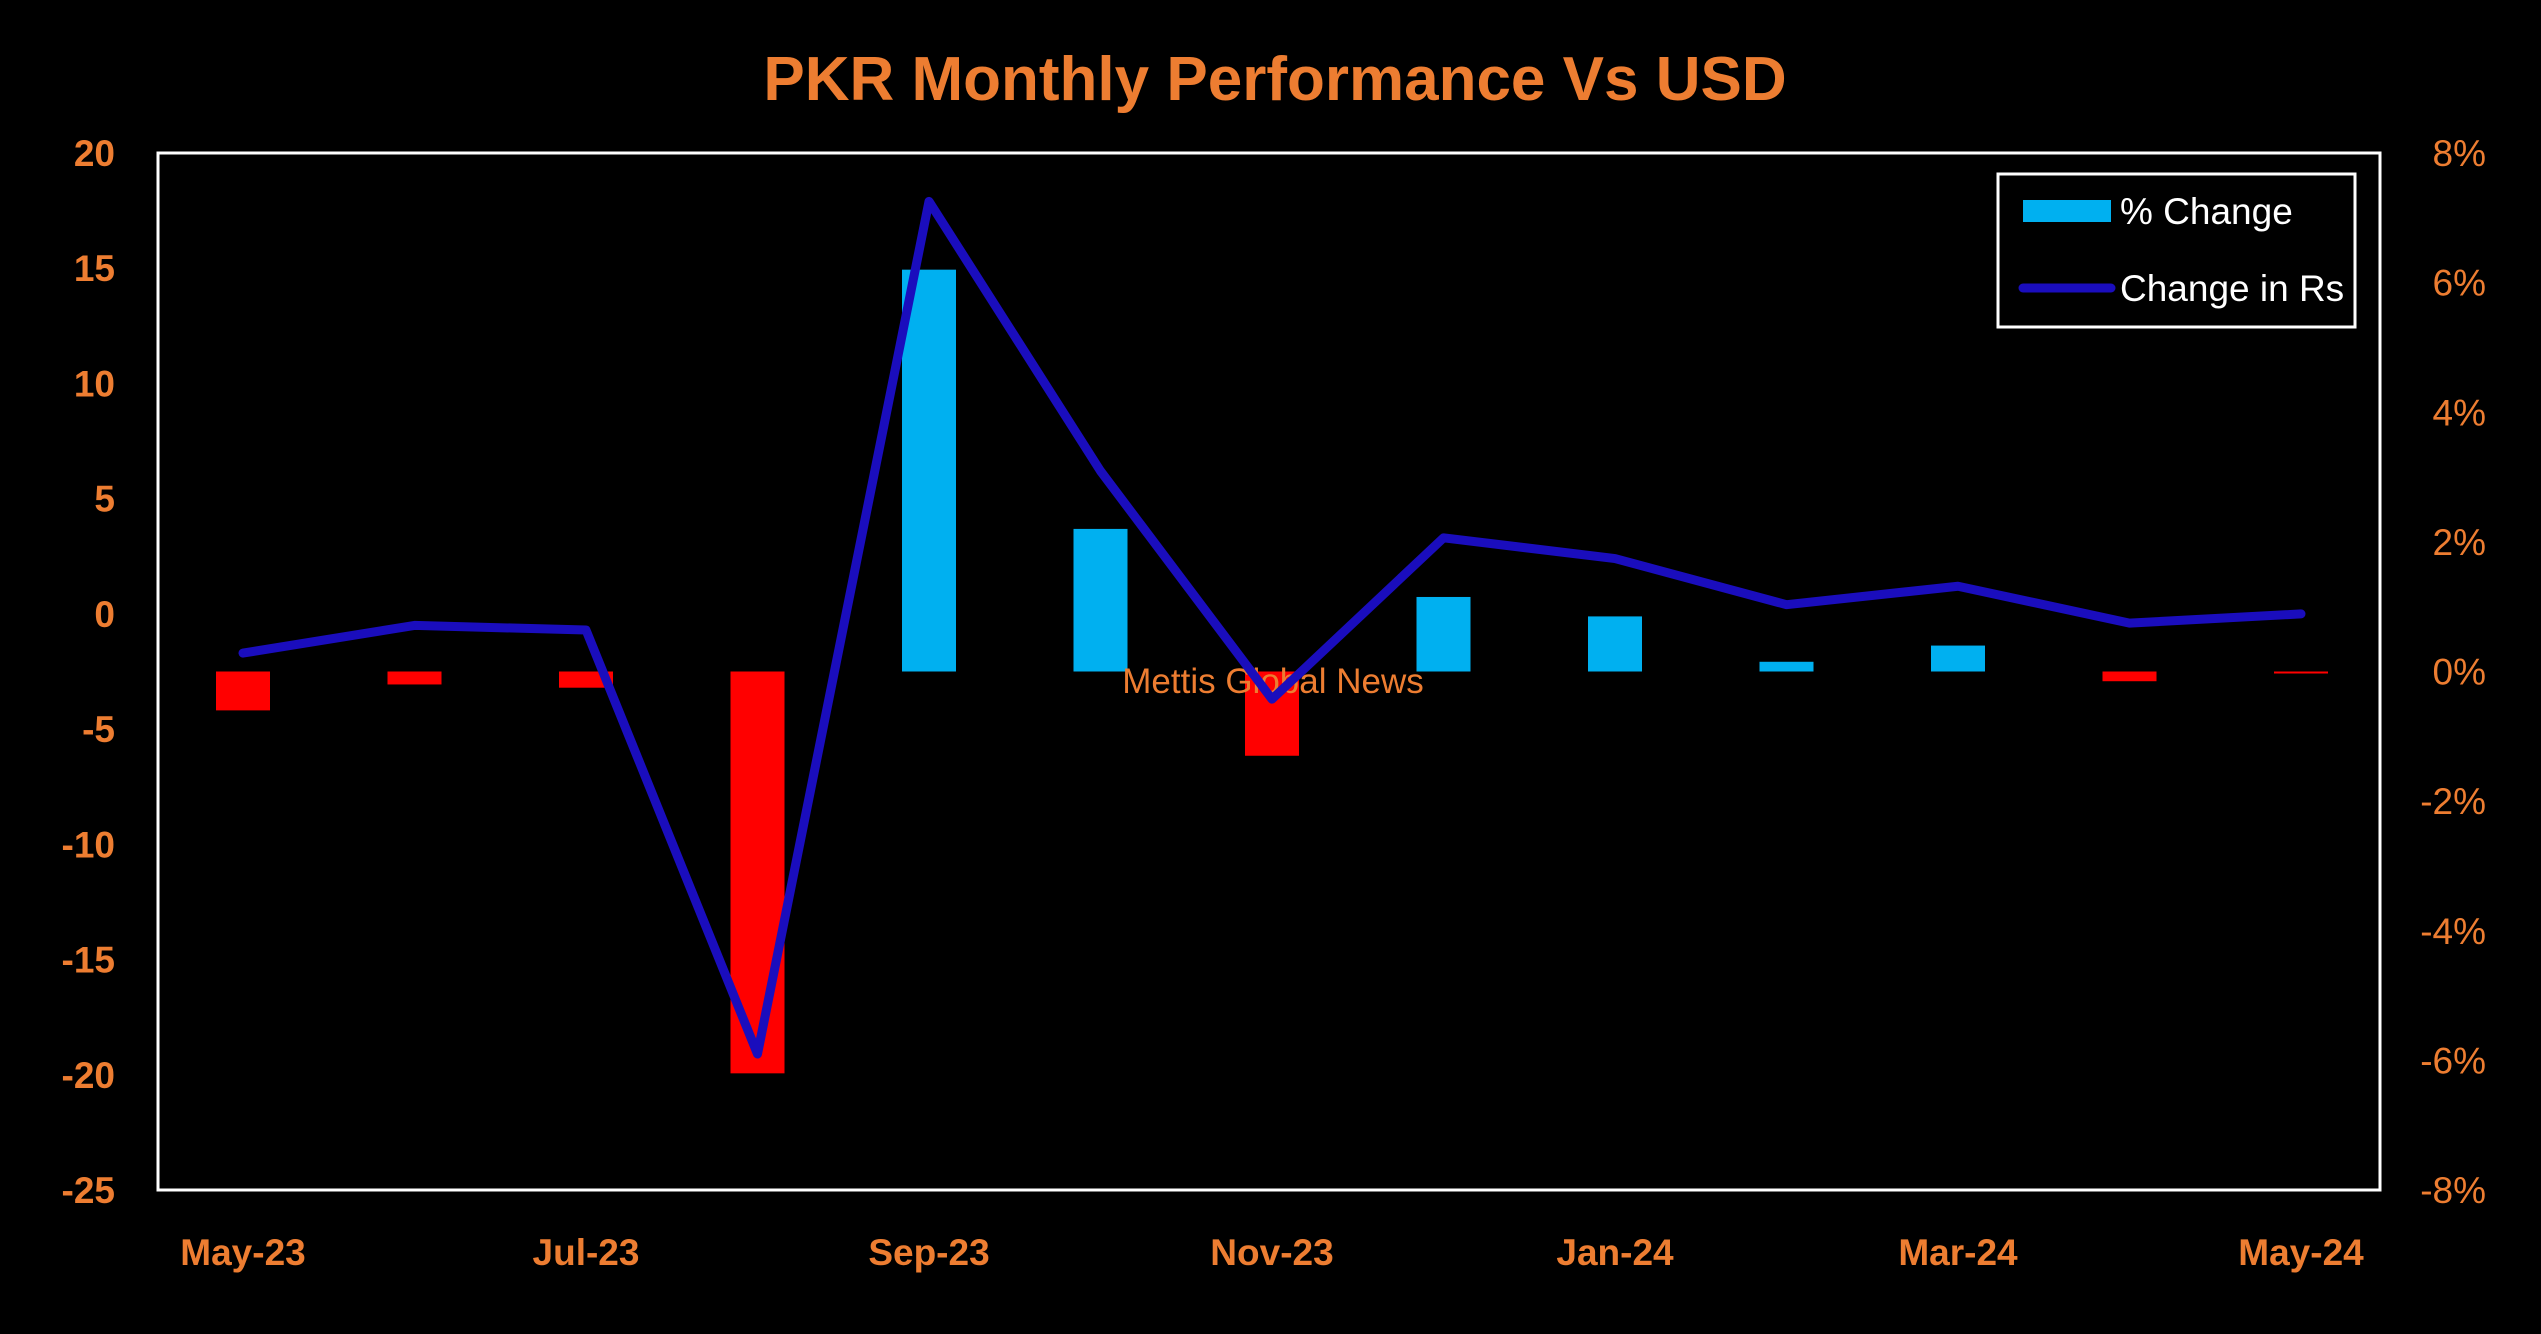 The width and height of the screenshot is (2541, 1334). Describe the element at coordinates (242, 1252) in the screenshot. I see `x-tick-label: May-23` at that location.